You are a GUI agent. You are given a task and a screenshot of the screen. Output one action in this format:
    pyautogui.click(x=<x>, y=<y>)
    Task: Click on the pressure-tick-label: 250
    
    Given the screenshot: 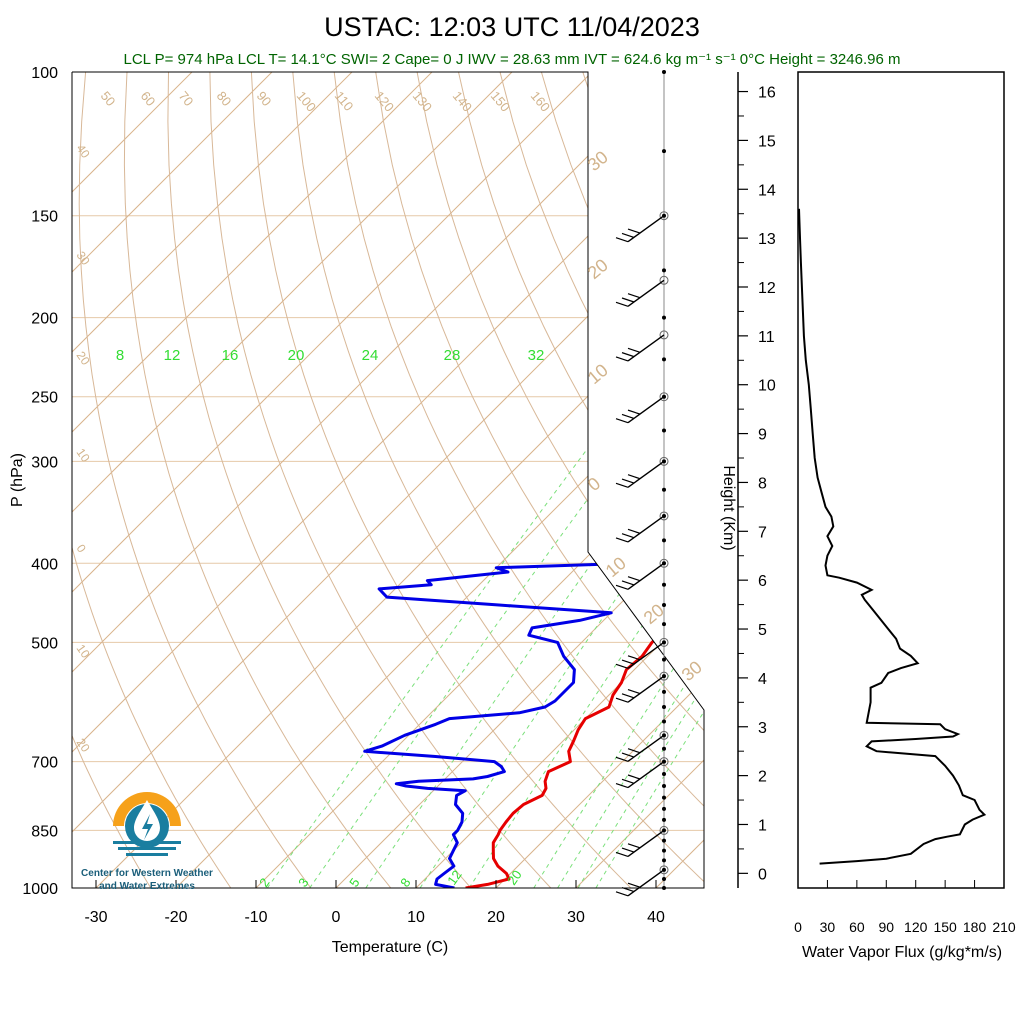 What is the action you would take?
    pyautogui.click(x=44, y=398)
    